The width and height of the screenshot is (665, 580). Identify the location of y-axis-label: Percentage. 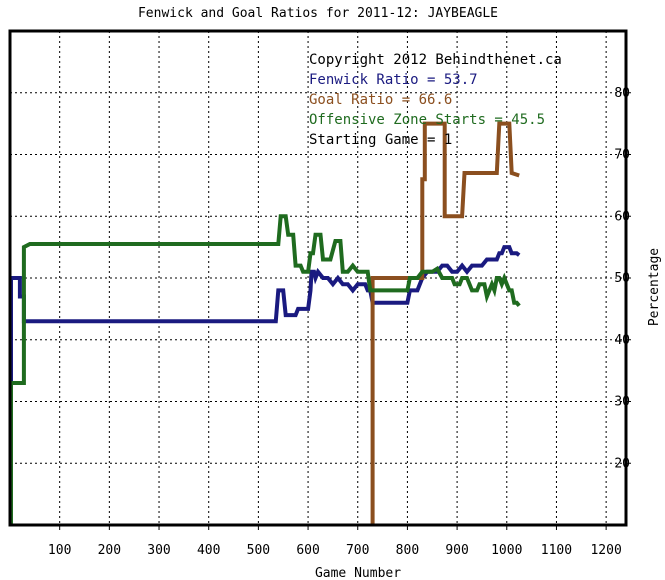
(654, 287).